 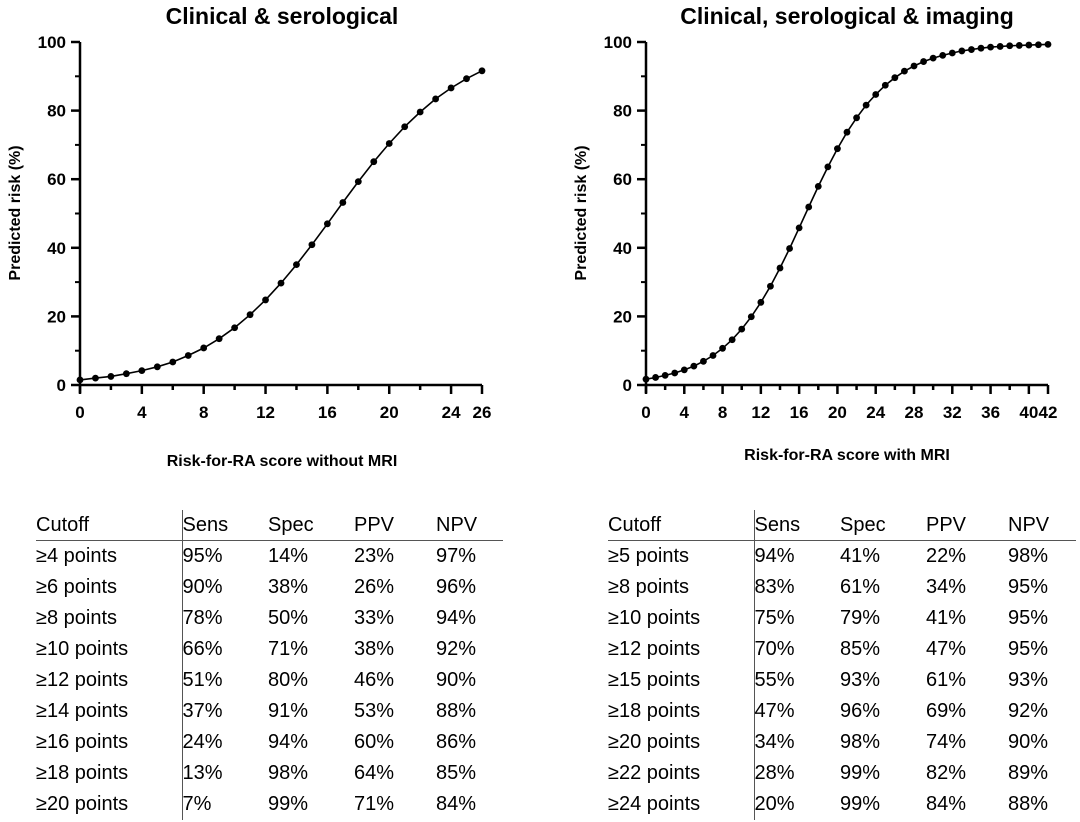 What do you see at coordinates (860, 680) in the screenshot?
I see `metric-cell: 93%` at bounding box center [860, 680].